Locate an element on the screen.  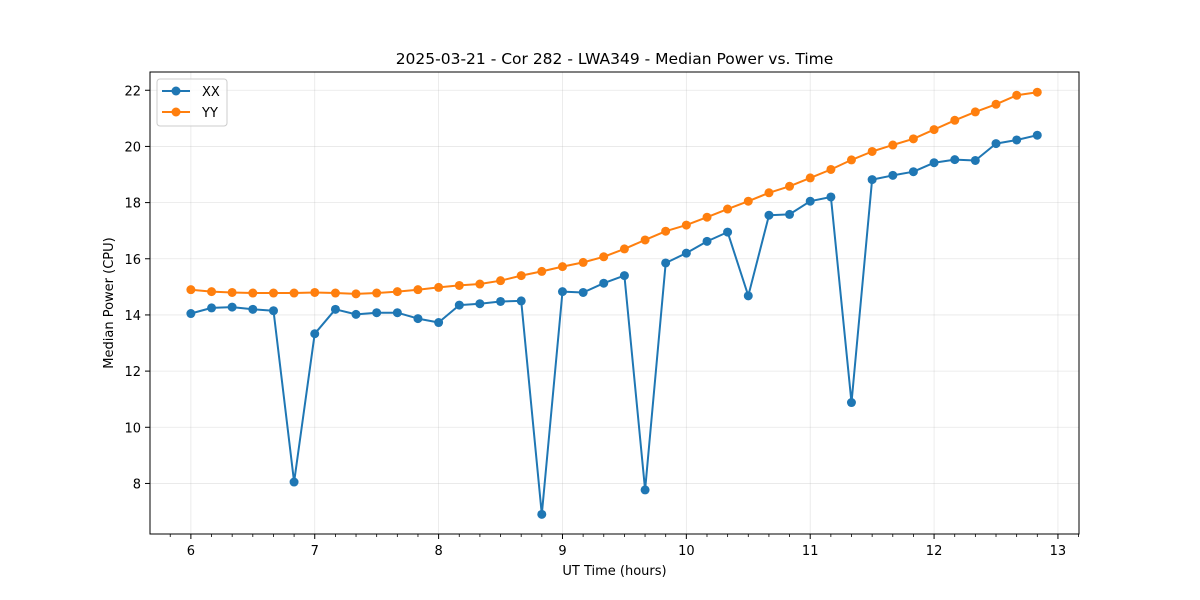
legend: XX YY is located at coordinates (192, 102).